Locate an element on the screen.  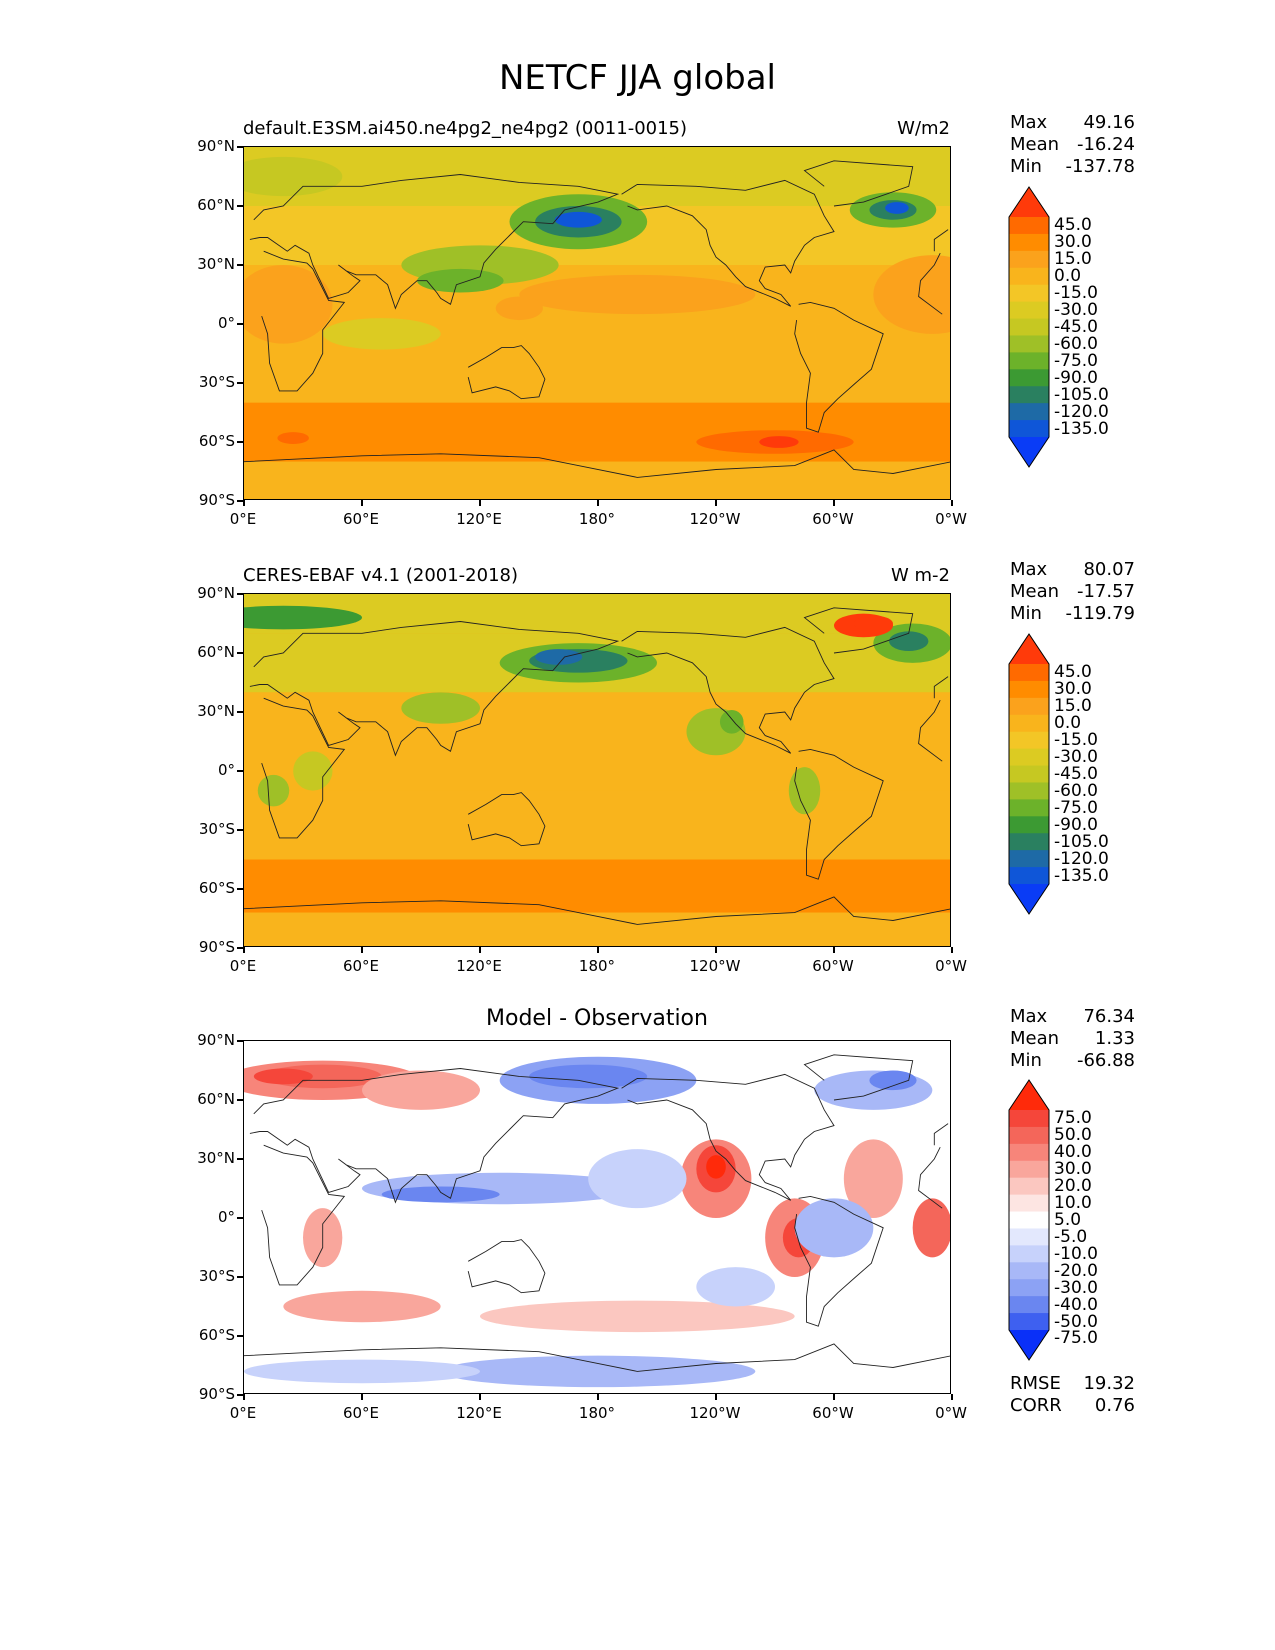
stat-label: Max is located at coordinates (1029, 1016).